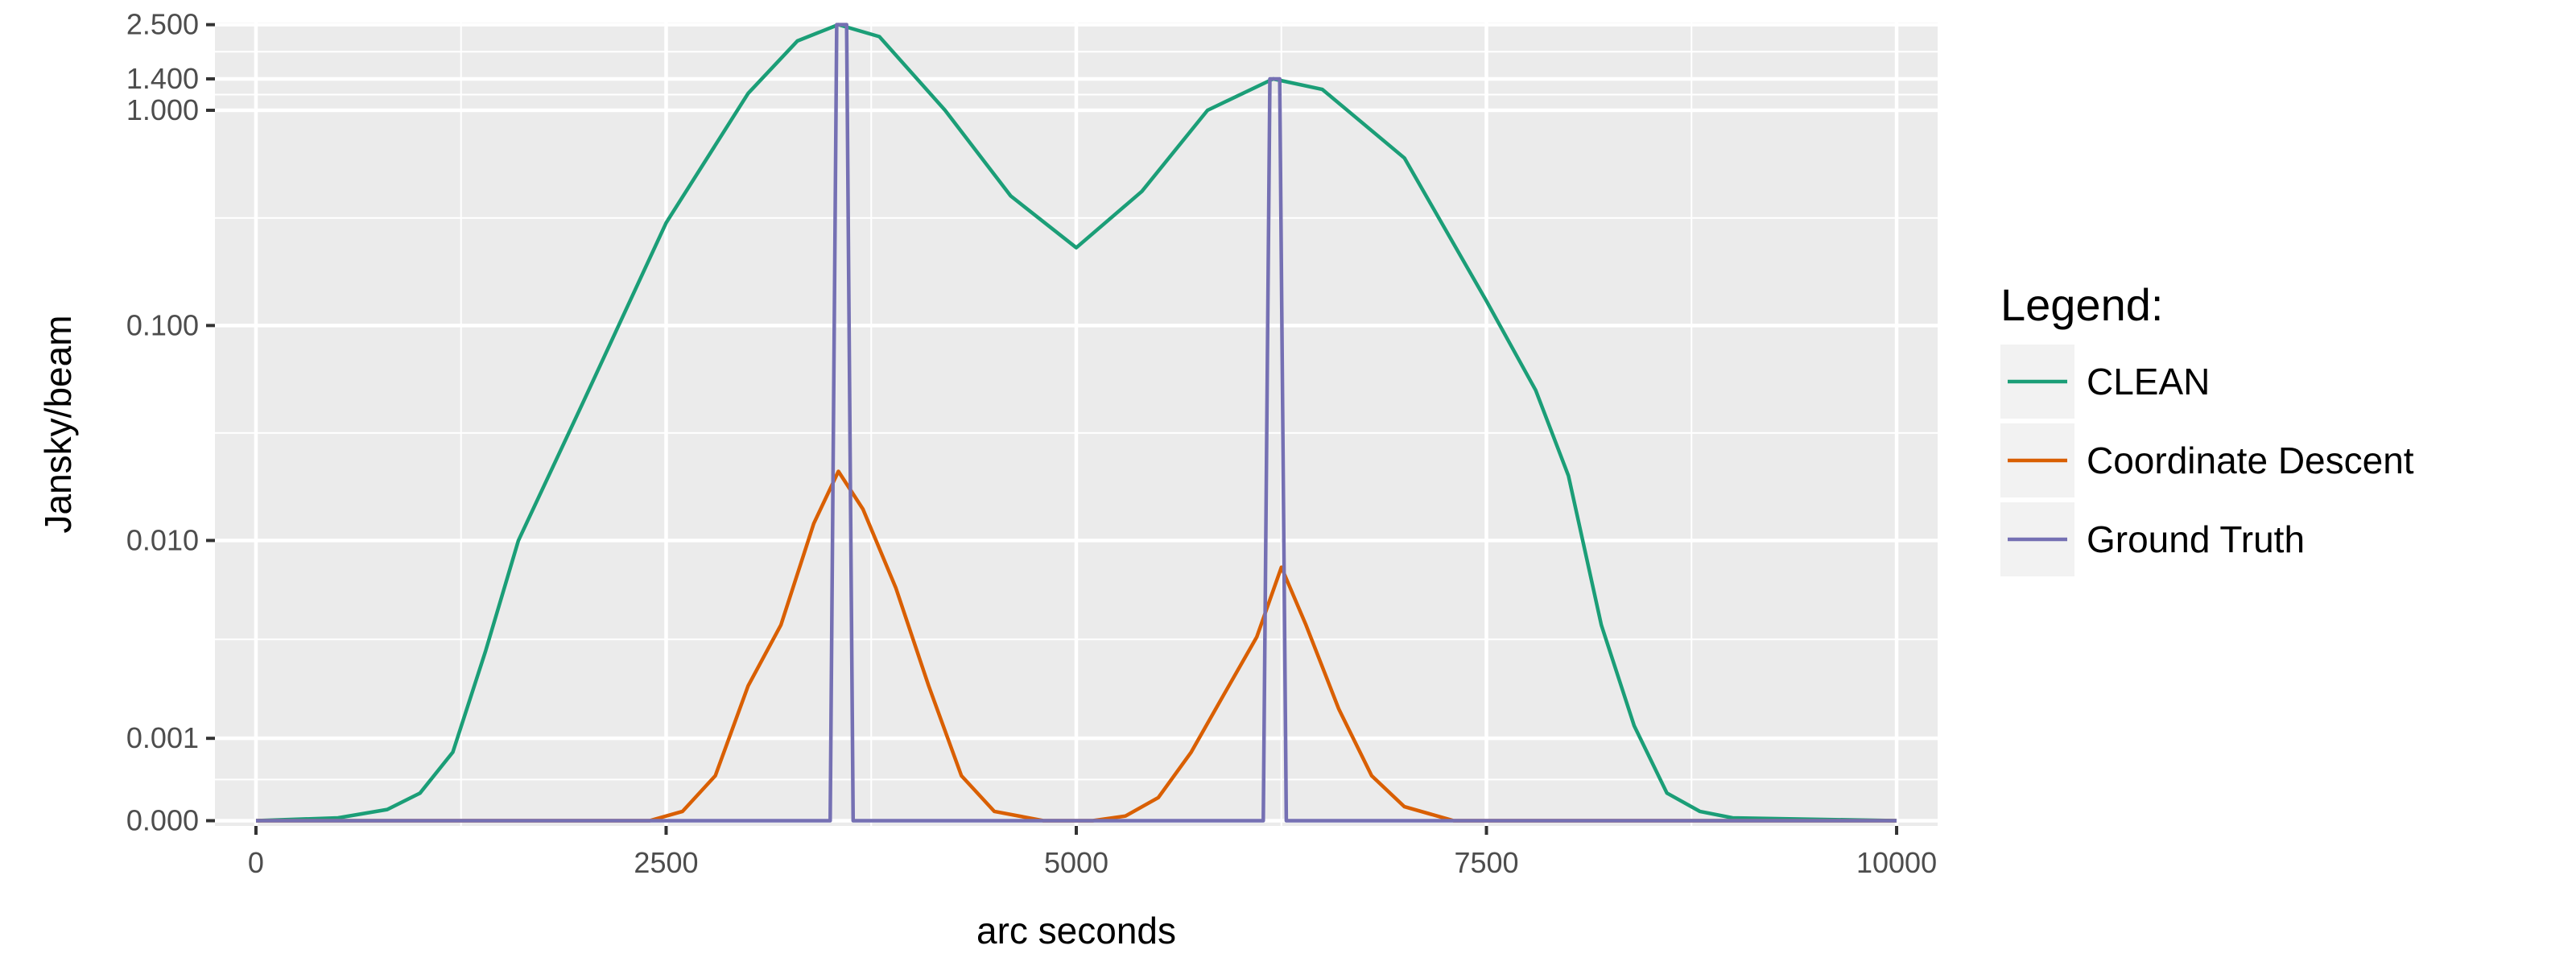 The height and width of the screenshot is (966, 2576). Describe the element at coordinates (666, 862) in the screenshot. I see `x-tick-label: 2500` at that location.